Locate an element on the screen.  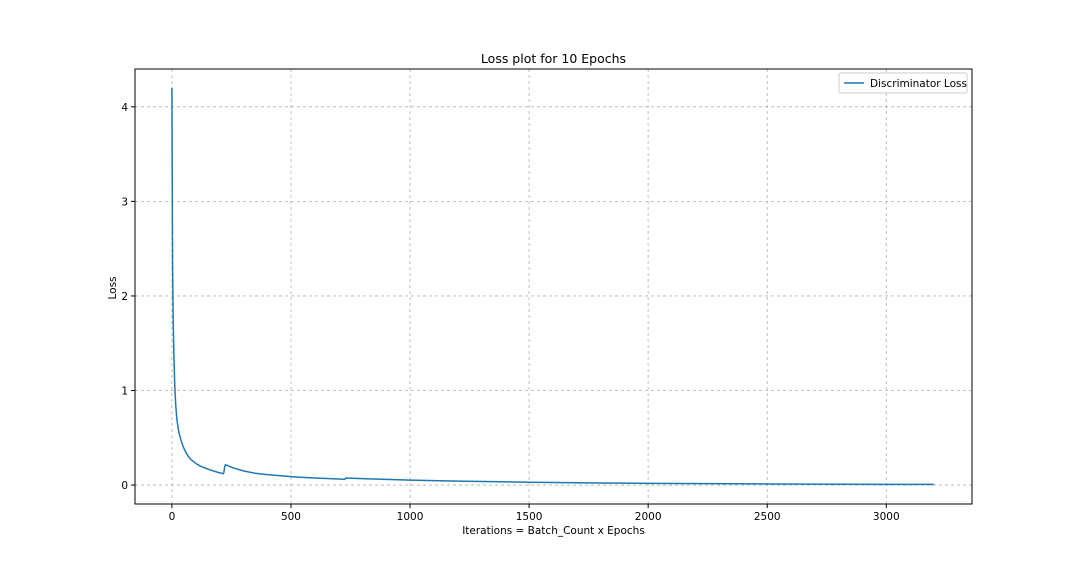
chart-title: Loss plot for 10 Epochs is located at coordinates (553, 58).